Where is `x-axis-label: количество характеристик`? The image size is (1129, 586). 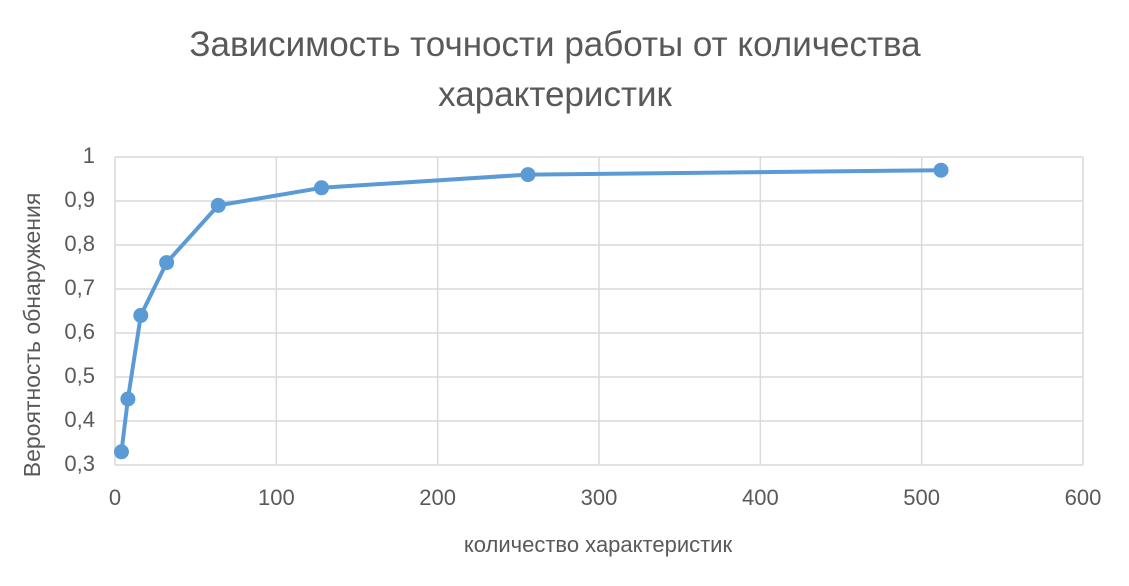 x-axis-label: количество характеристик is located at coordinates (598, 544).